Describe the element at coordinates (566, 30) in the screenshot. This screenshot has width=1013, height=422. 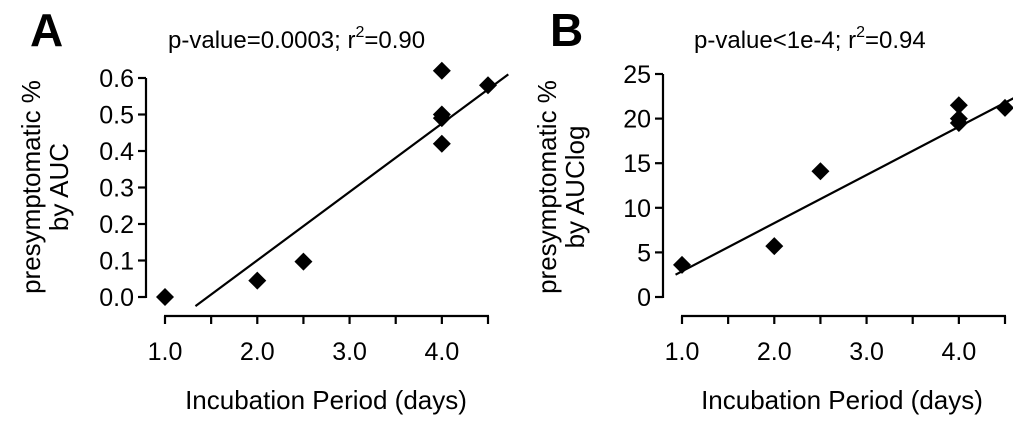
I see `panel-b-label: B` at that location.